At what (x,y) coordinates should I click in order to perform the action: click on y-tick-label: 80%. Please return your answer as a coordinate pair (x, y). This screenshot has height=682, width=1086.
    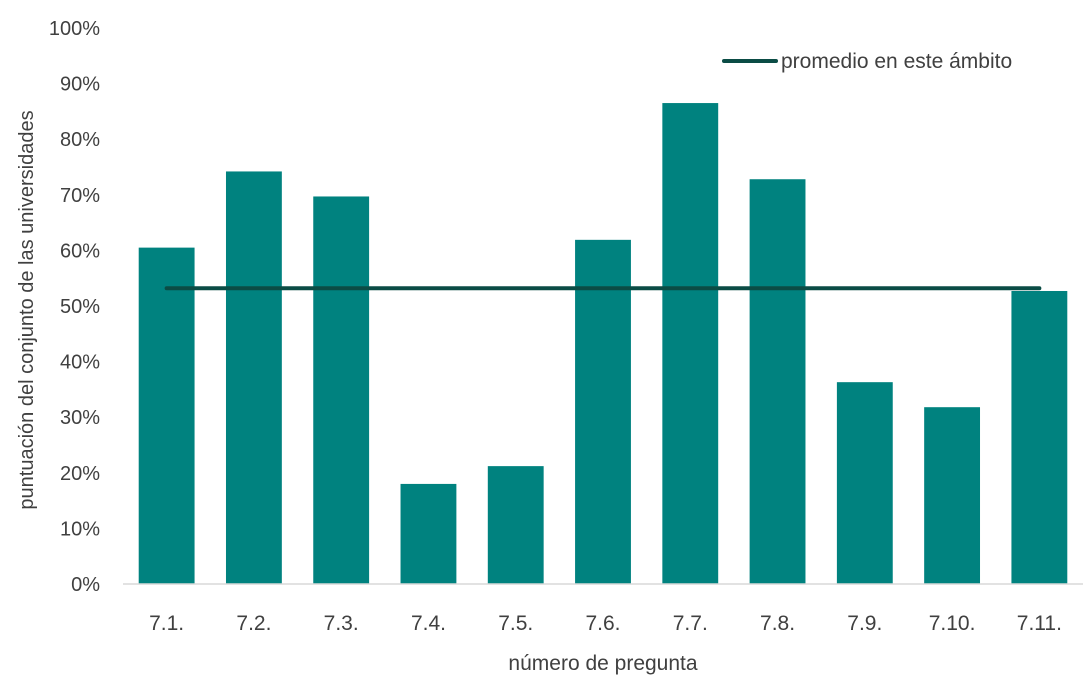
    Looking at the image, I should click on (80, 140).